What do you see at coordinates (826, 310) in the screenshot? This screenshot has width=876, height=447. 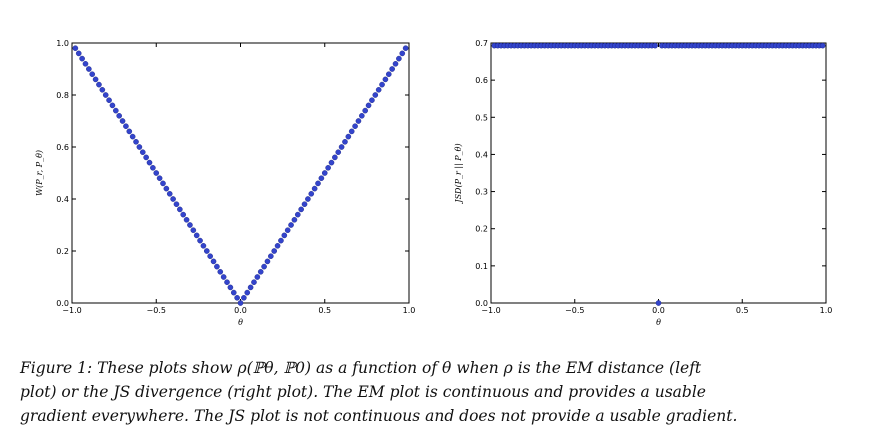 I see `right-xtick-label: 1.0` at bounding box center [826, 310].